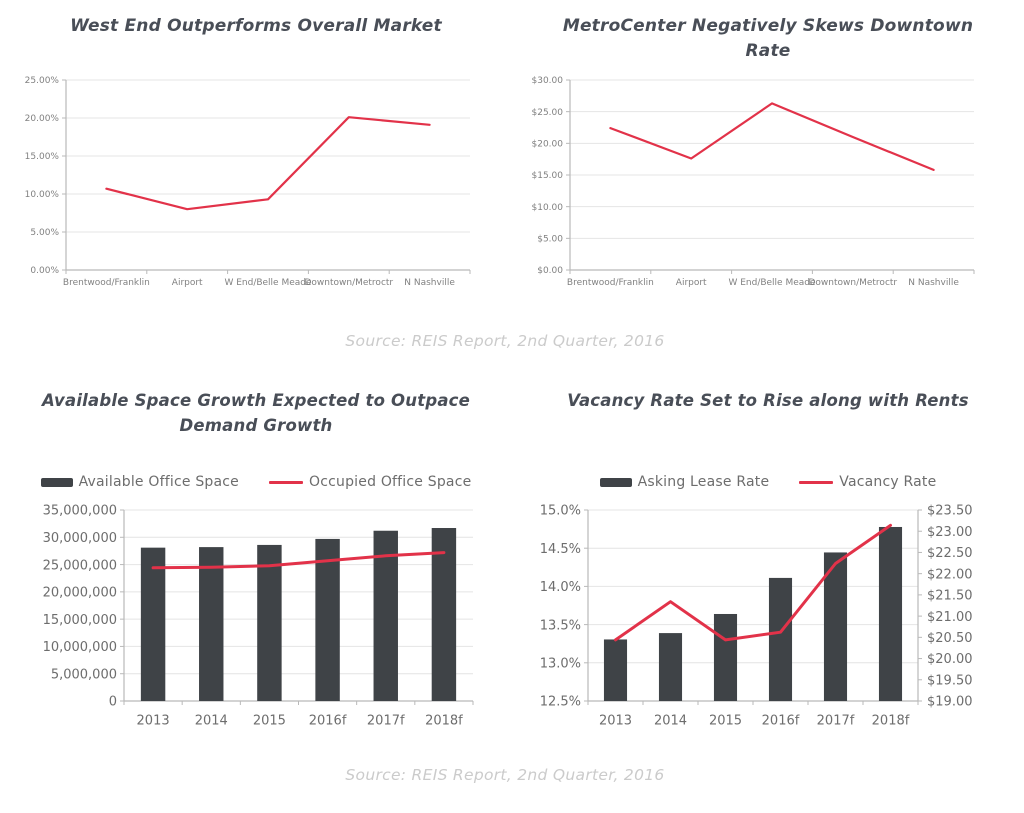  Describe the element at coordinates (80, 538) in the screenshot. I see `svg-text: 30,000,000` at that location.